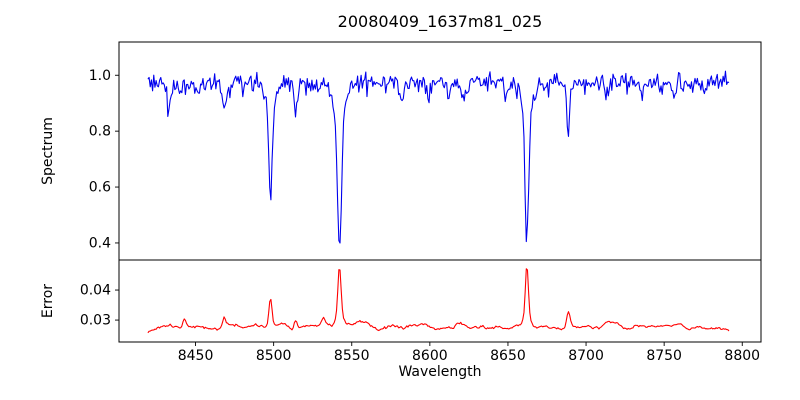  What do you see at coordinates (664, 356) in the screenshot?
I see `x-tick-label: 8750` at bounding box center [664, 356].